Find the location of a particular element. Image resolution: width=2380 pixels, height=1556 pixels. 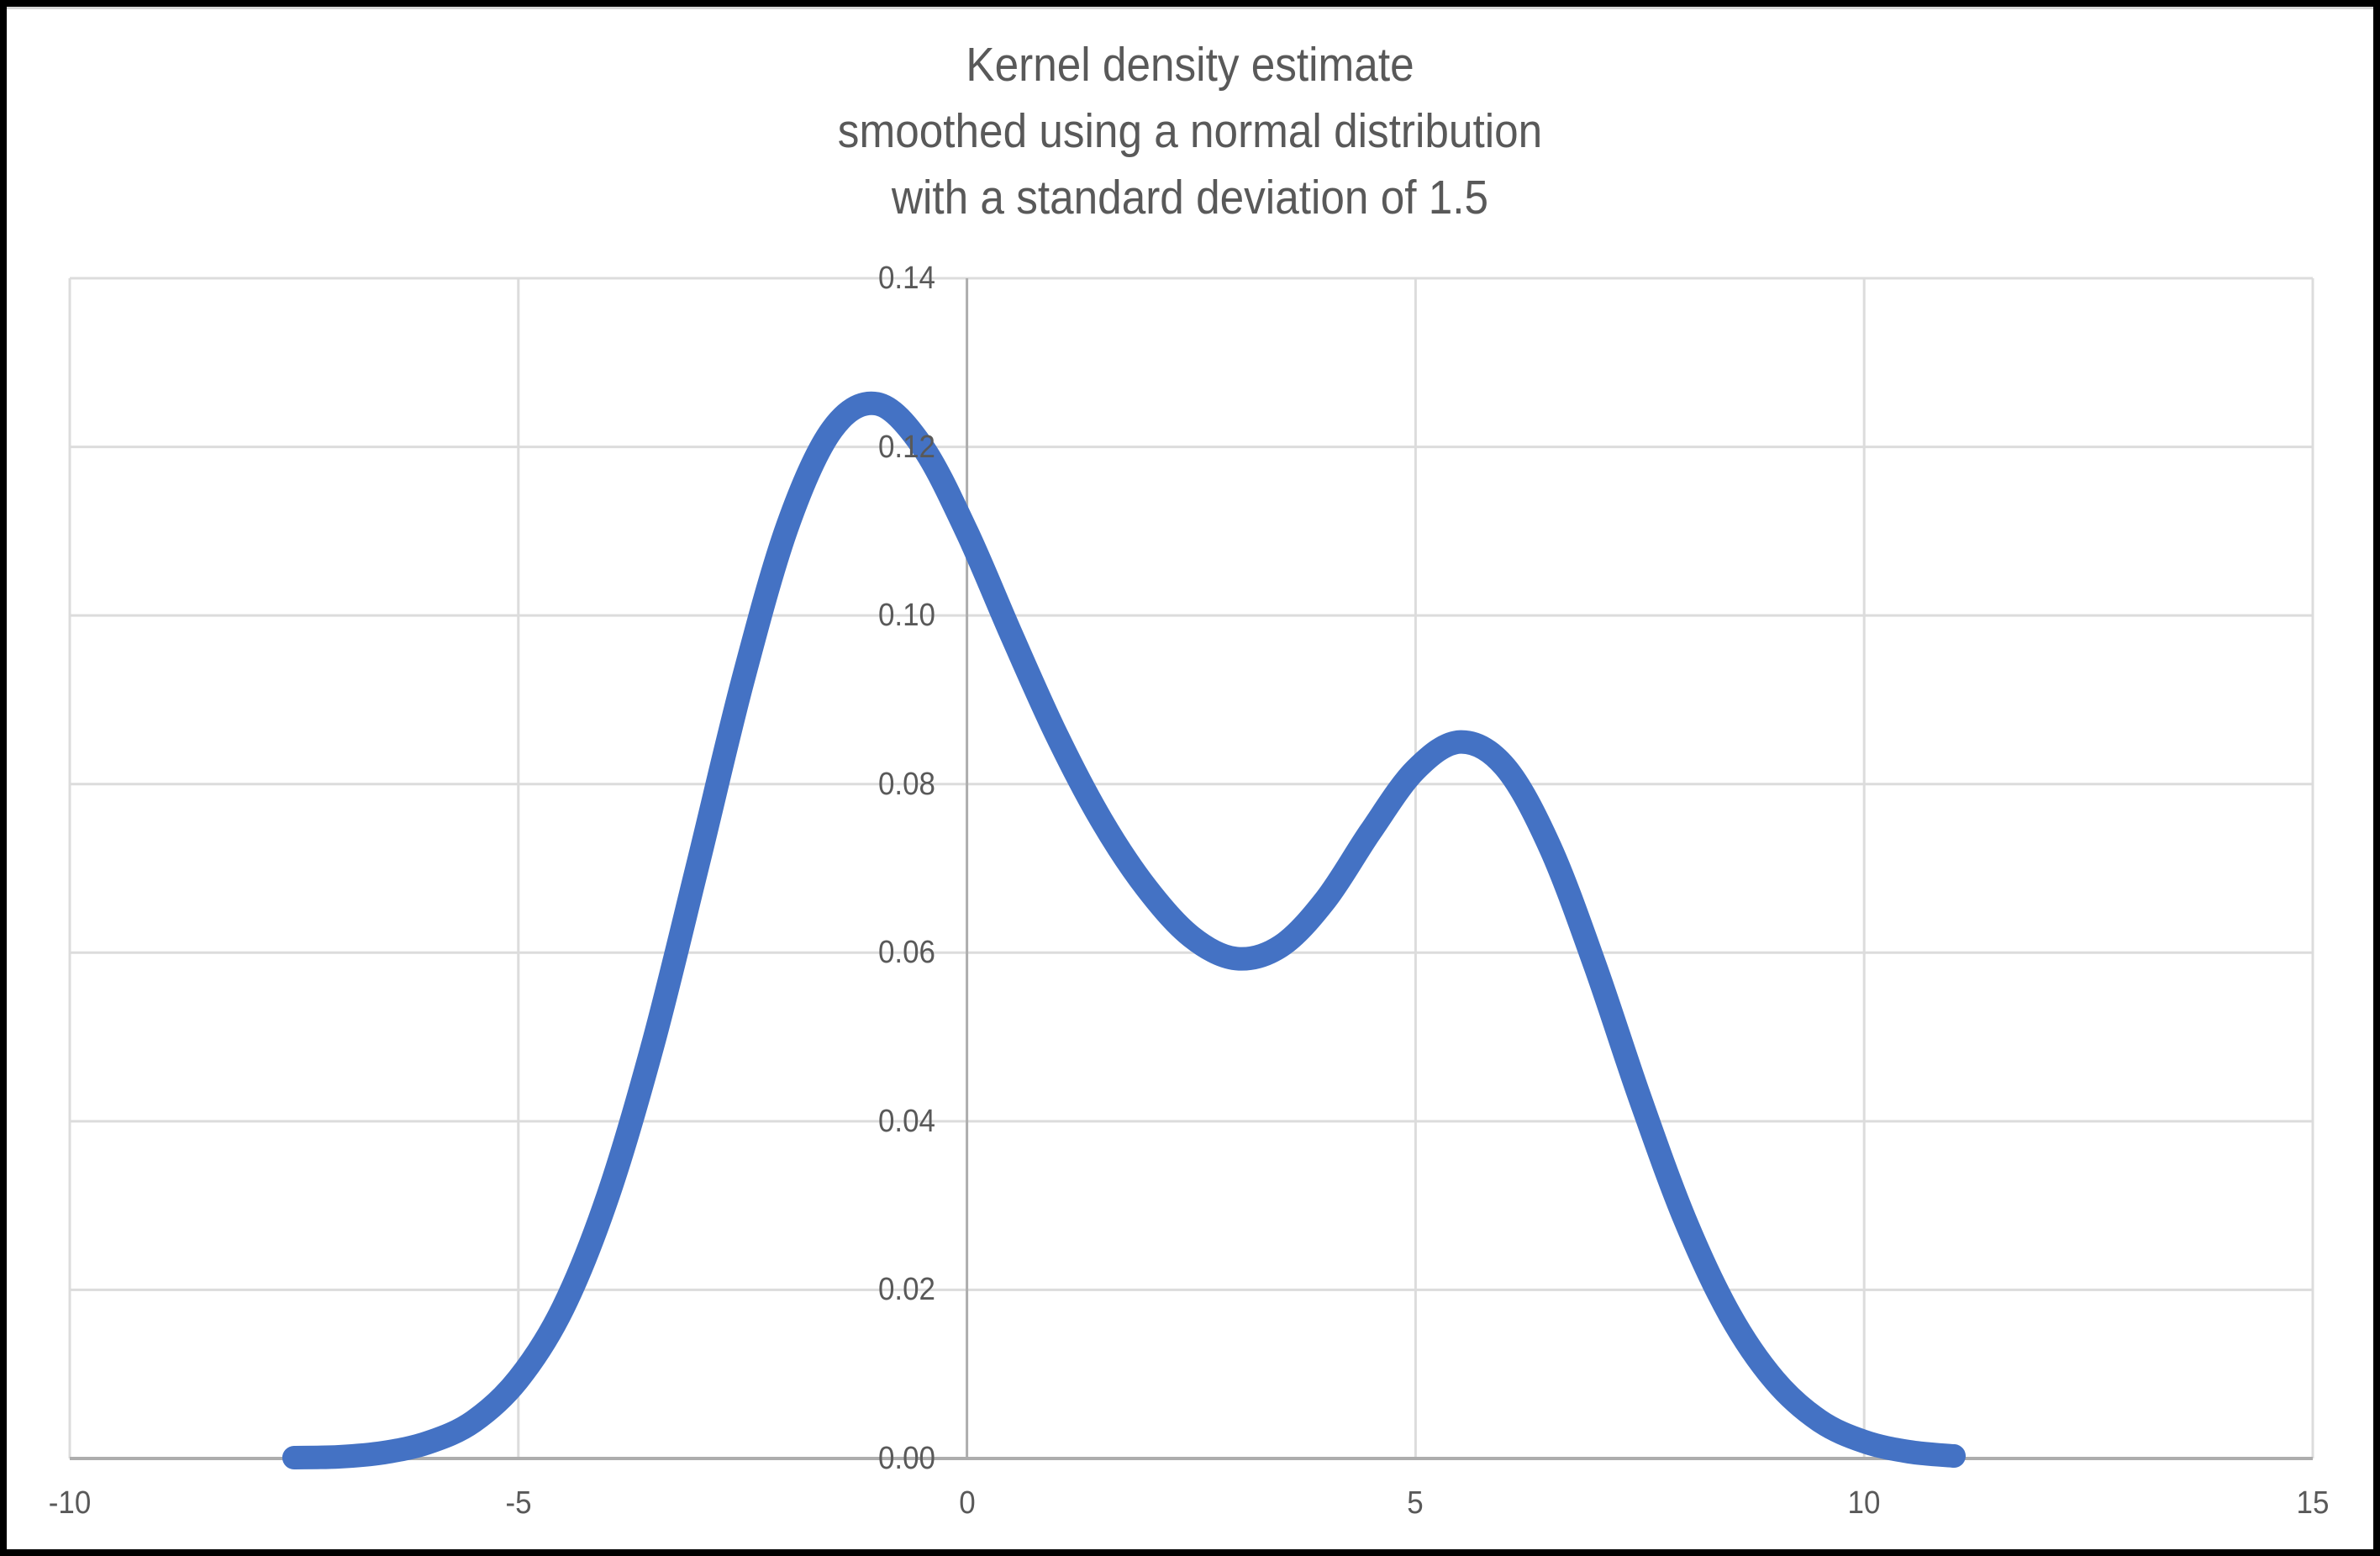

chart-title-line-1: Kernel density estimate is located at coordinates (1190, 65).